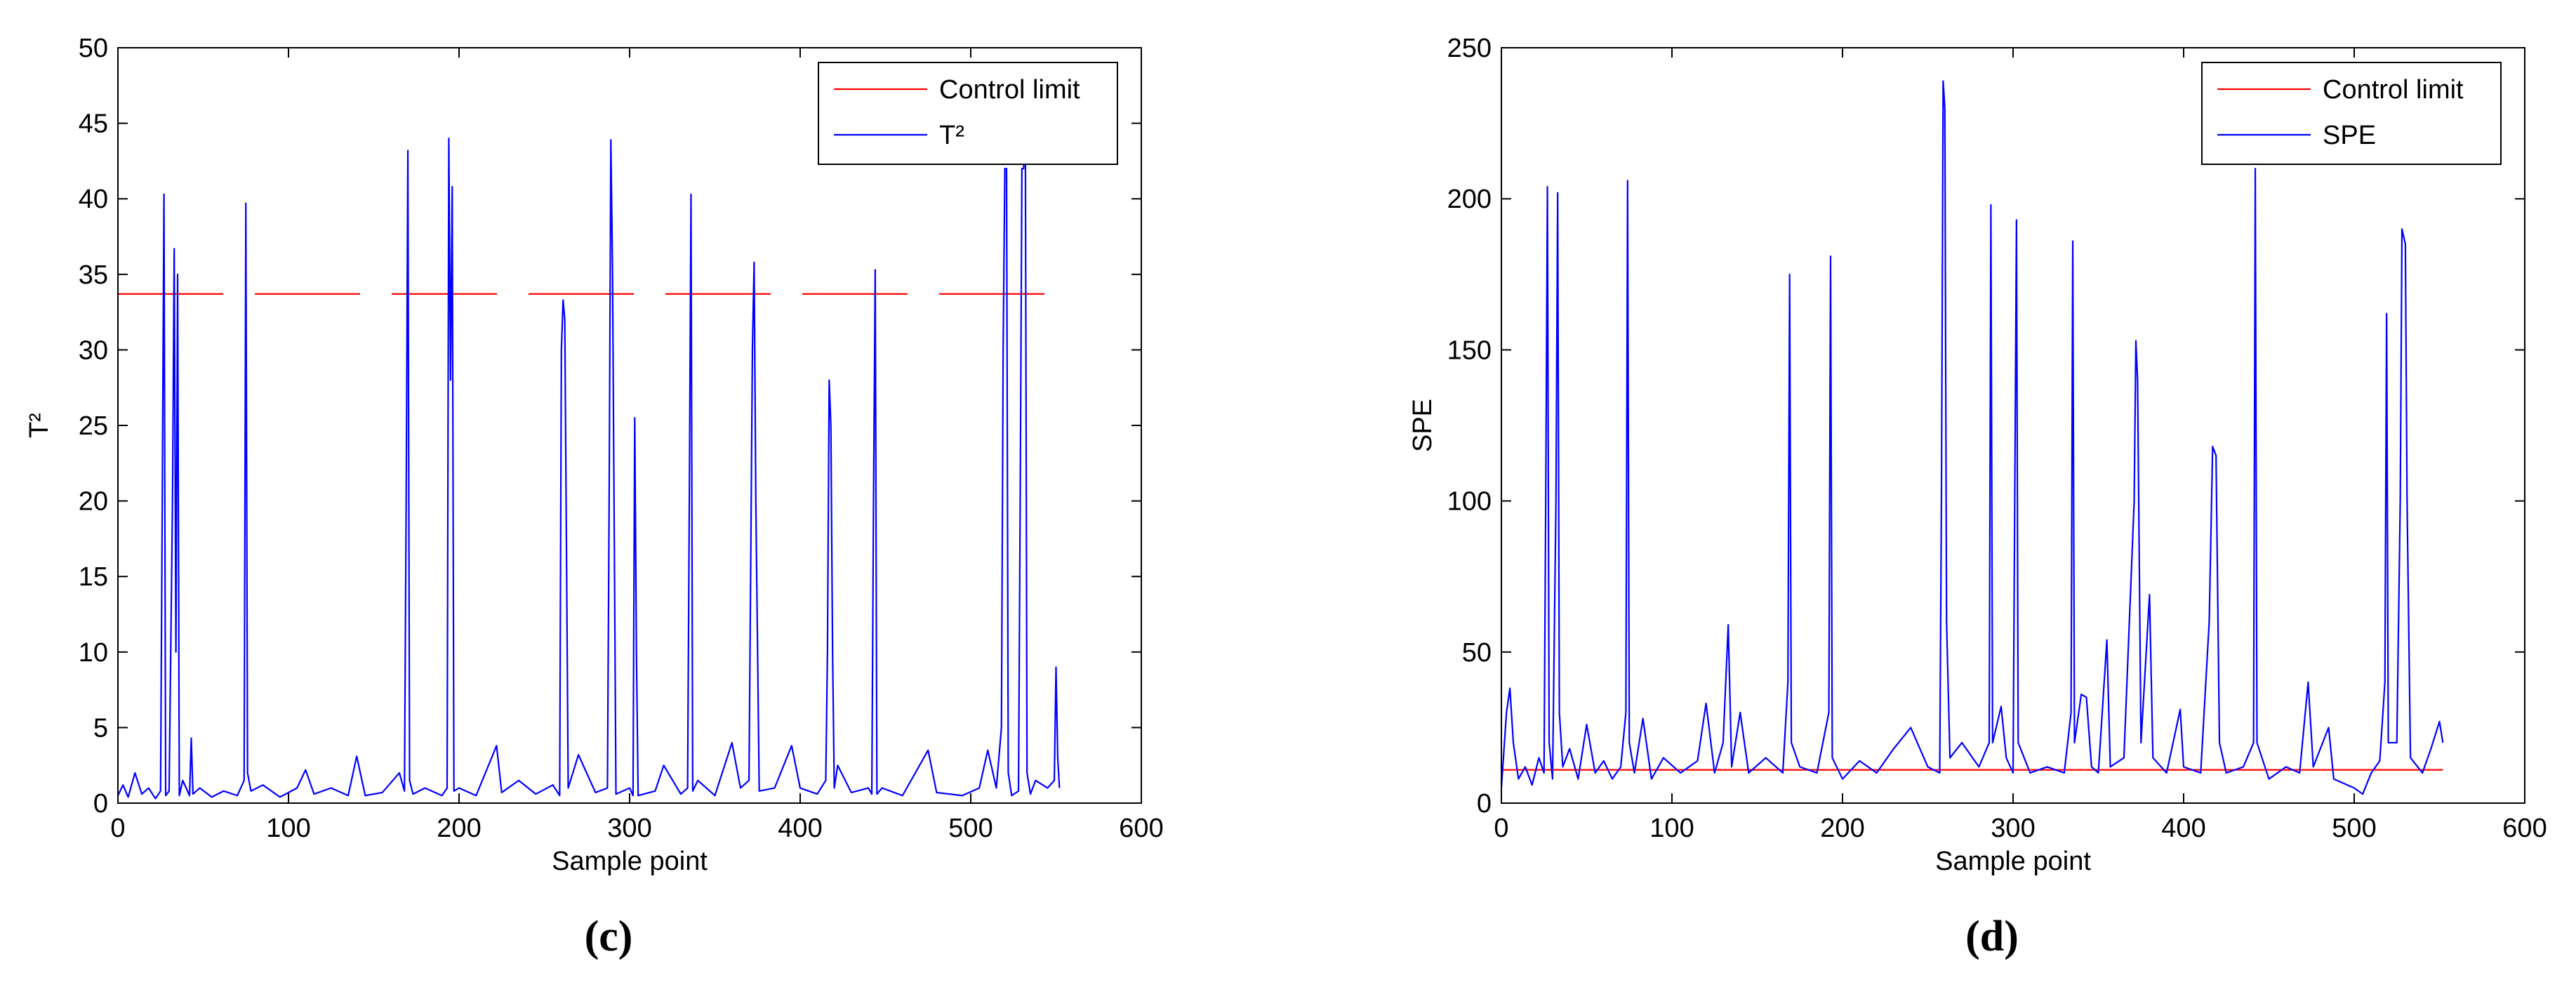 The image size is (2576, 1006). What do you see at coordinates (951, 135) in the screenshot?
I see `legend-label: T²` at bounding box center [951, 135].